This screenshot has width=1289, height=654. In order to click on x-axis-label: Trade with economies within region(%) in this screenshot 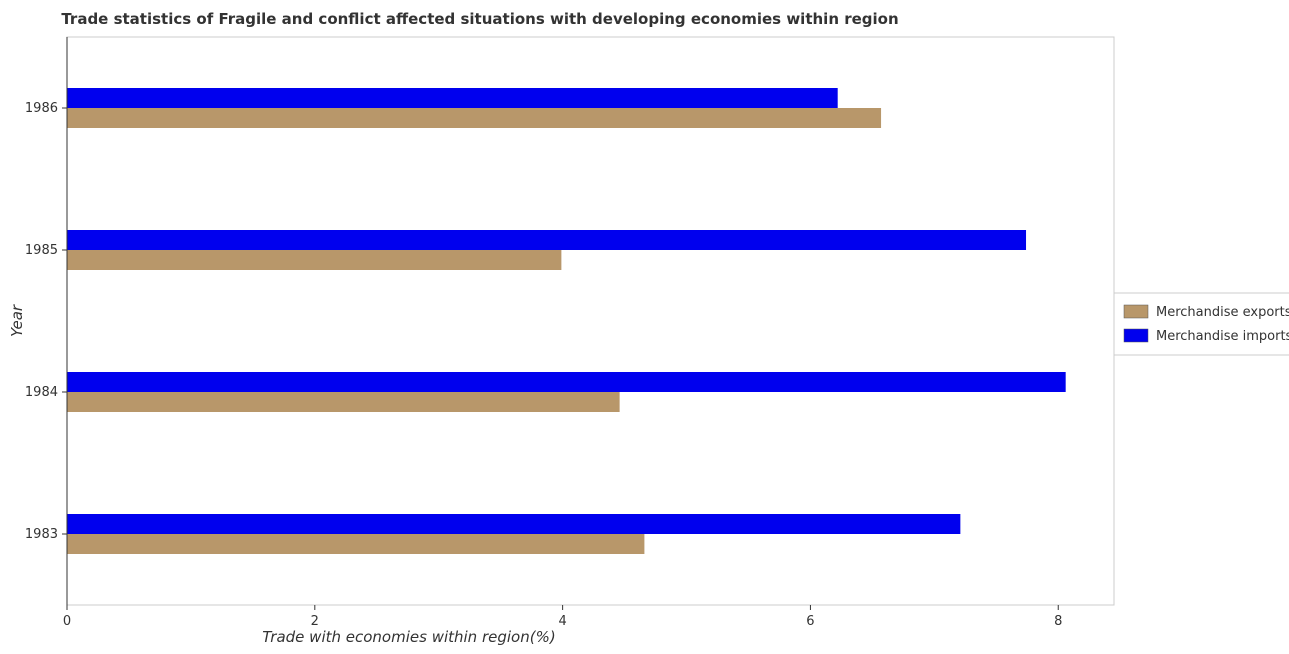, I will do `click(408, 637)`.